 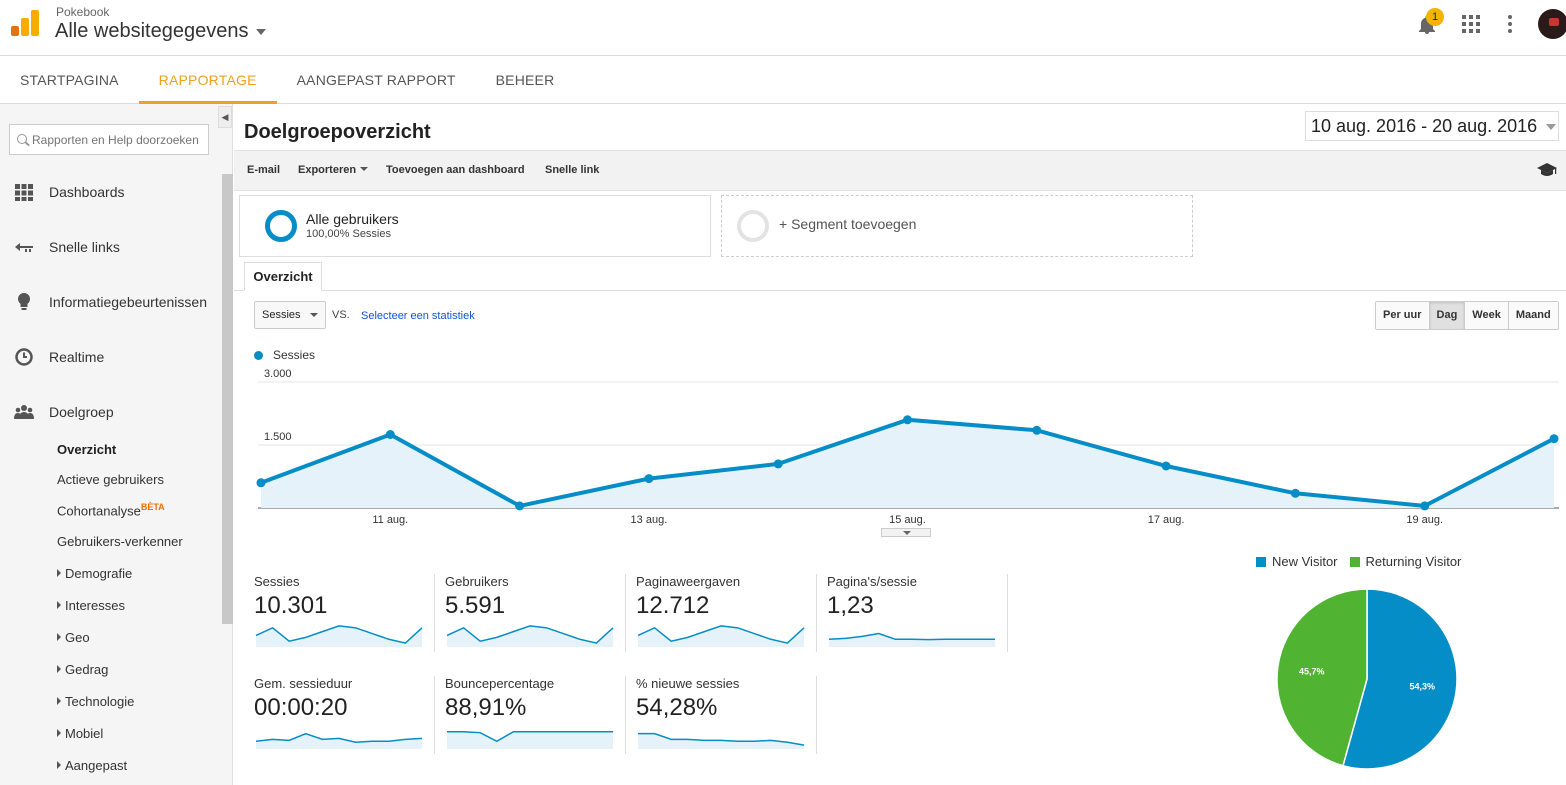 I want to click on area-fill, so click(x=907, y=463).